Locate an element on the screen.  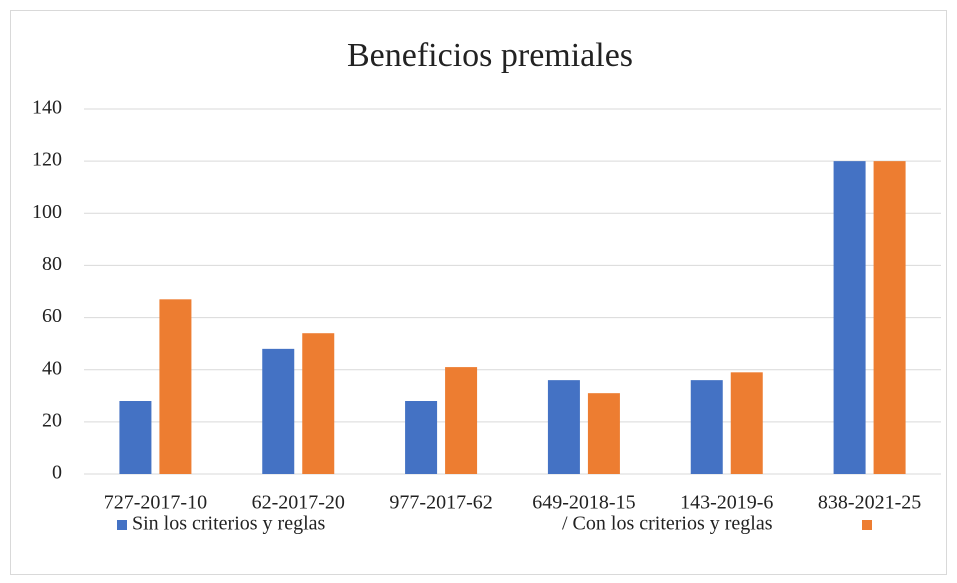
y-tick-label: 20 is located at coordinates (52, 420).